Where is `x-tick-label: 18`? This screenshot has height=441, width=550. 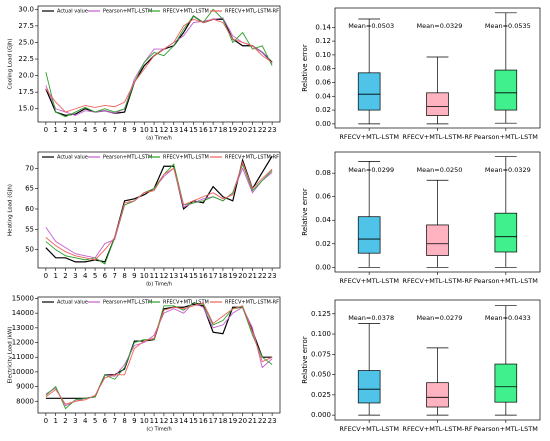
x-tick-label: 18 is located at coordinates (222, 130).